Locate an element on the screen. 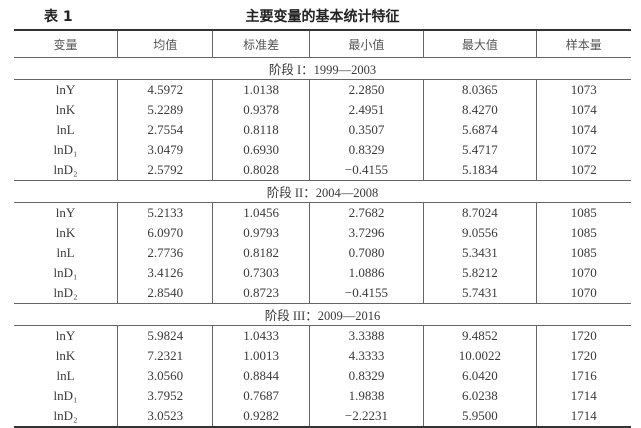 The height and width of the screenshot is (428, 641). phase-label: 阶段 II：2004—2008 is located at coordinates (322, 191).